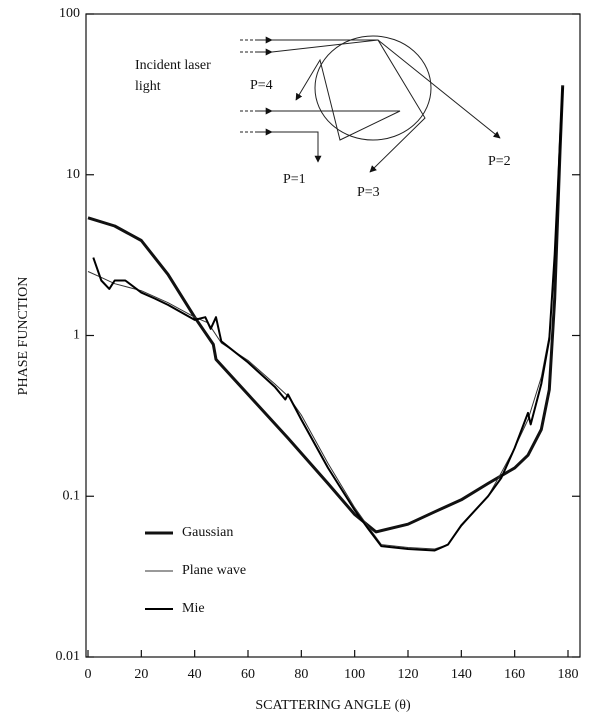 This screenshot has height=721, width=592. Describe the element at coordinates (73, 174) in the screenshot. I see `y-tick-label: 10` at that location.